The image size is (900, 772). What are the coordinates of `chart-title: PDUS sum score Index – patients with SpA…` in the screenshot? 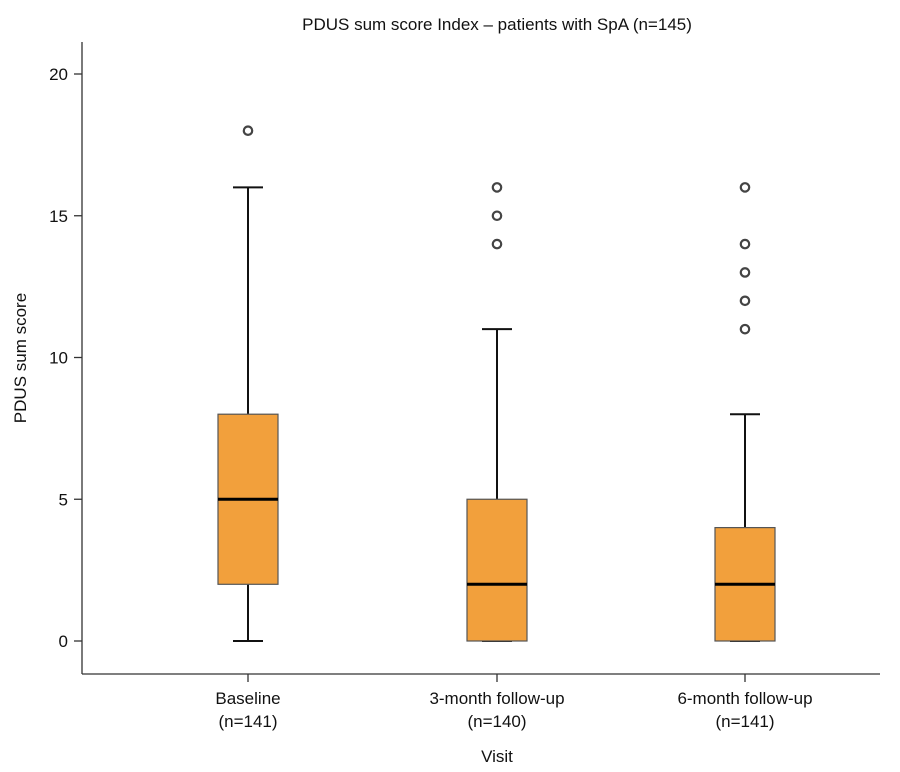 It's located at (497, 24).